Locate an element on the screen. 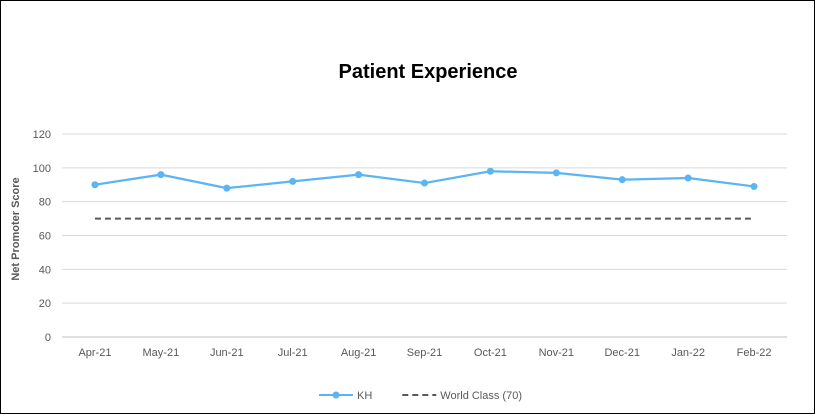 Image resolution: width=815 pixels, height=414 pixels. y-tick-label: 100 is located at coordinates (42, 169).